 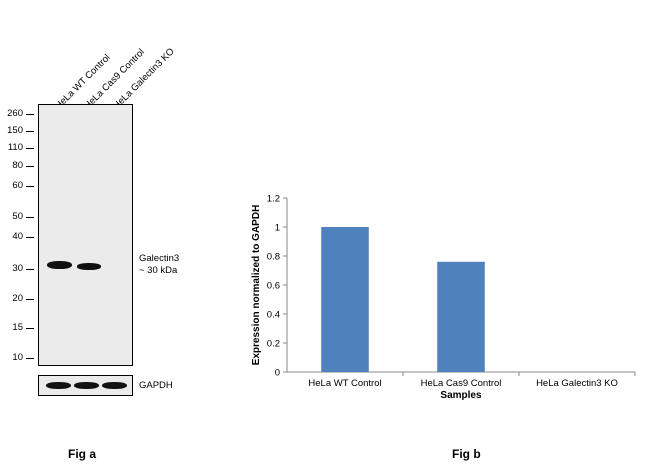 What do you see at coordinates (17, 327) in the screenshot?
I see `marker-label: 15` at bounding box center [17, 327].